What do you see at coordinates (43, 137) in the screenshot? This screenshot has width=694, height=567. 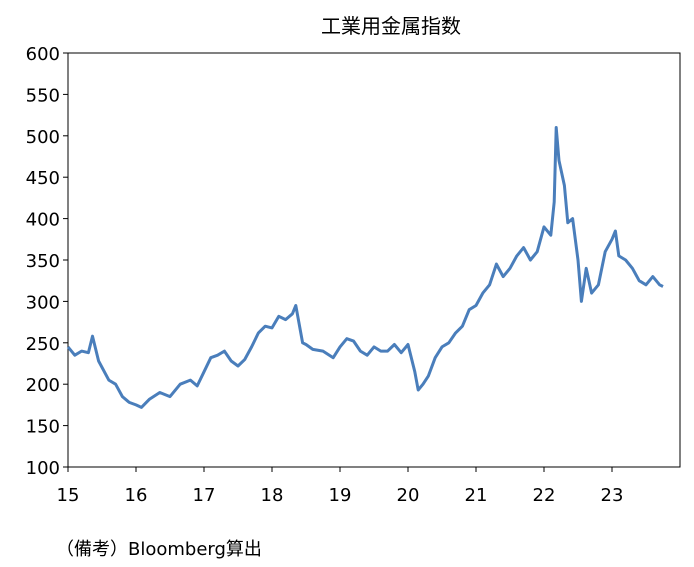 I see `y-tick-label: 500` at bounding box center [43, 137].